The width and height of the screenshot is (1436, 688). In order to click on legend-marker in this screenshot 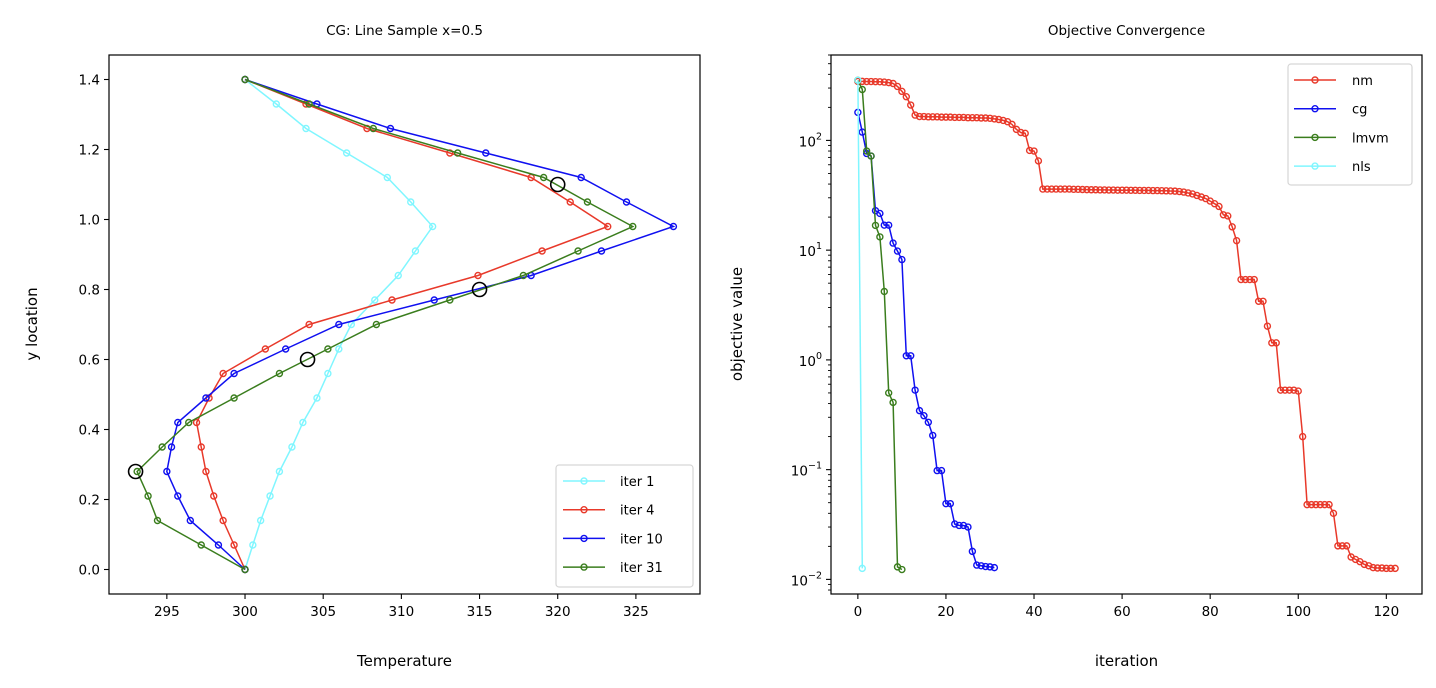, I will do `click(1315, 166)`.